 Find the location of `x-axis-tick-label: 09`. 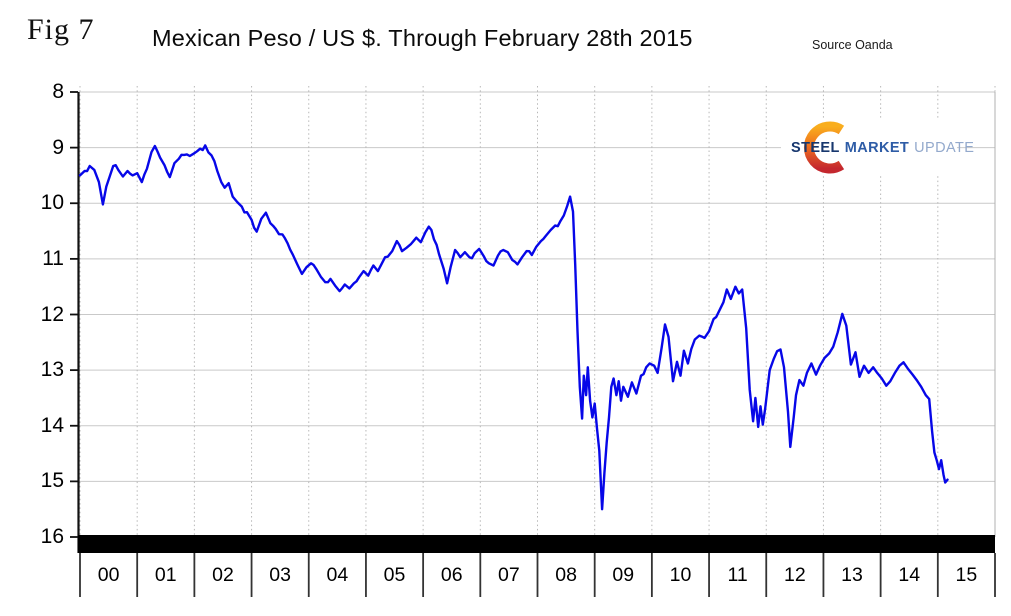

x-axis-tick-label: 09 is located at coordinates (623, 575).